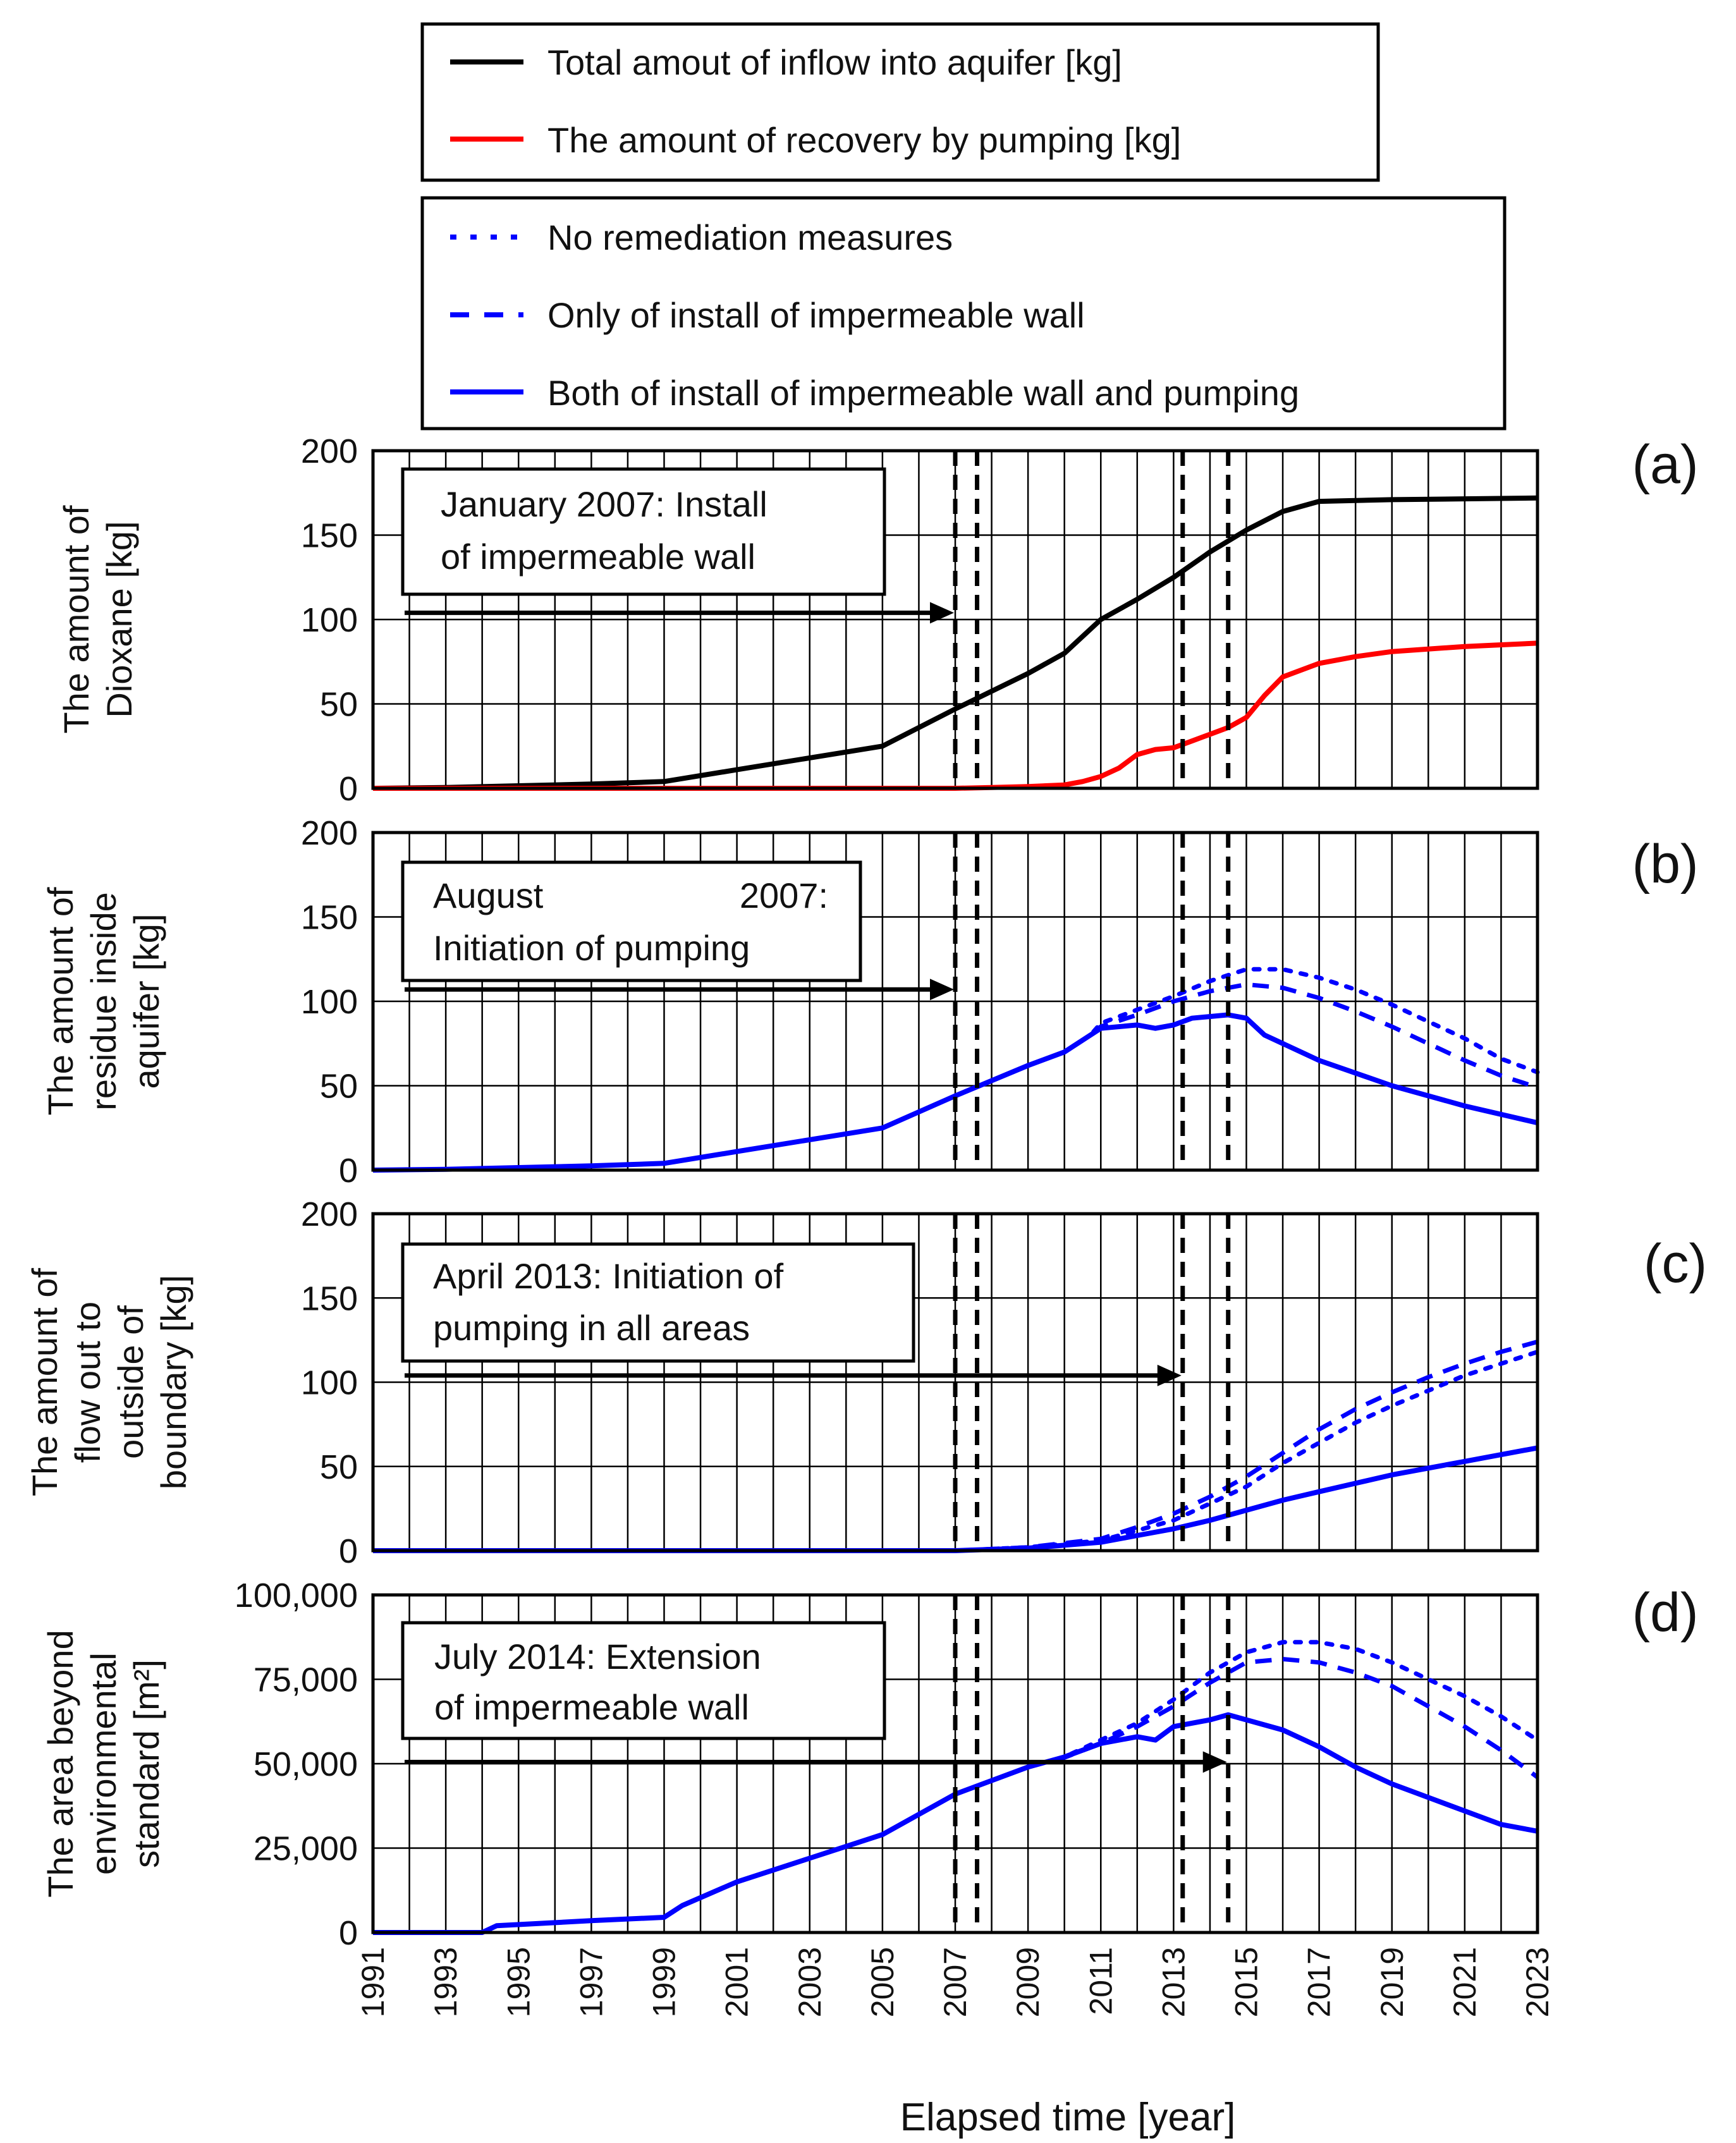 The width and height of the screenshot is (1736, 2143). I want to click on panel-label-b: (b), so click(1665, 864).